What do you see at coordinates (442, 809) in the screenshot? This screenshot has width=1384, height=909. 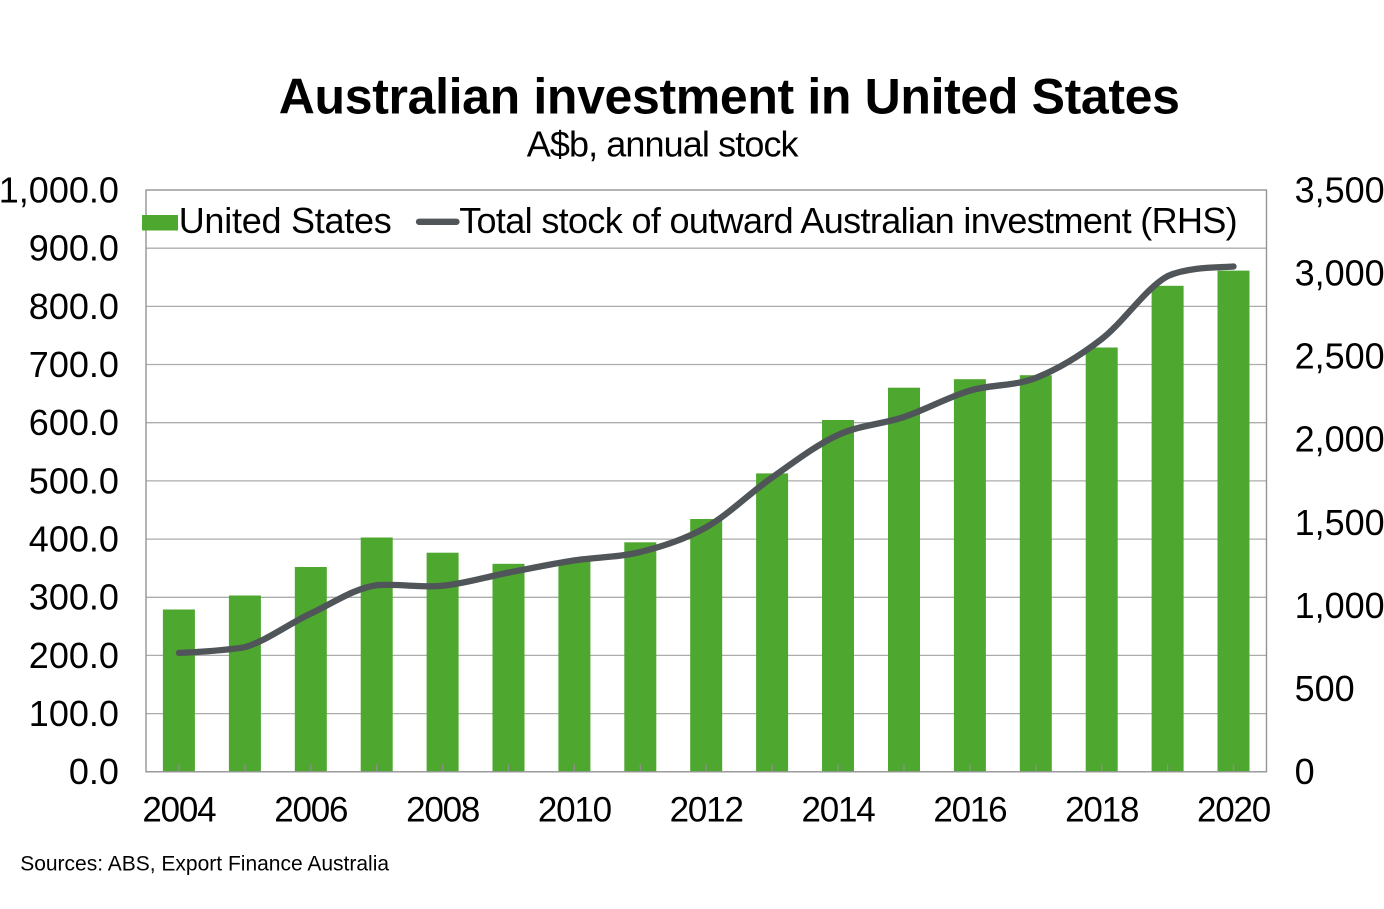 I see `svg-text: 2008` at bounding box center [442, 809].